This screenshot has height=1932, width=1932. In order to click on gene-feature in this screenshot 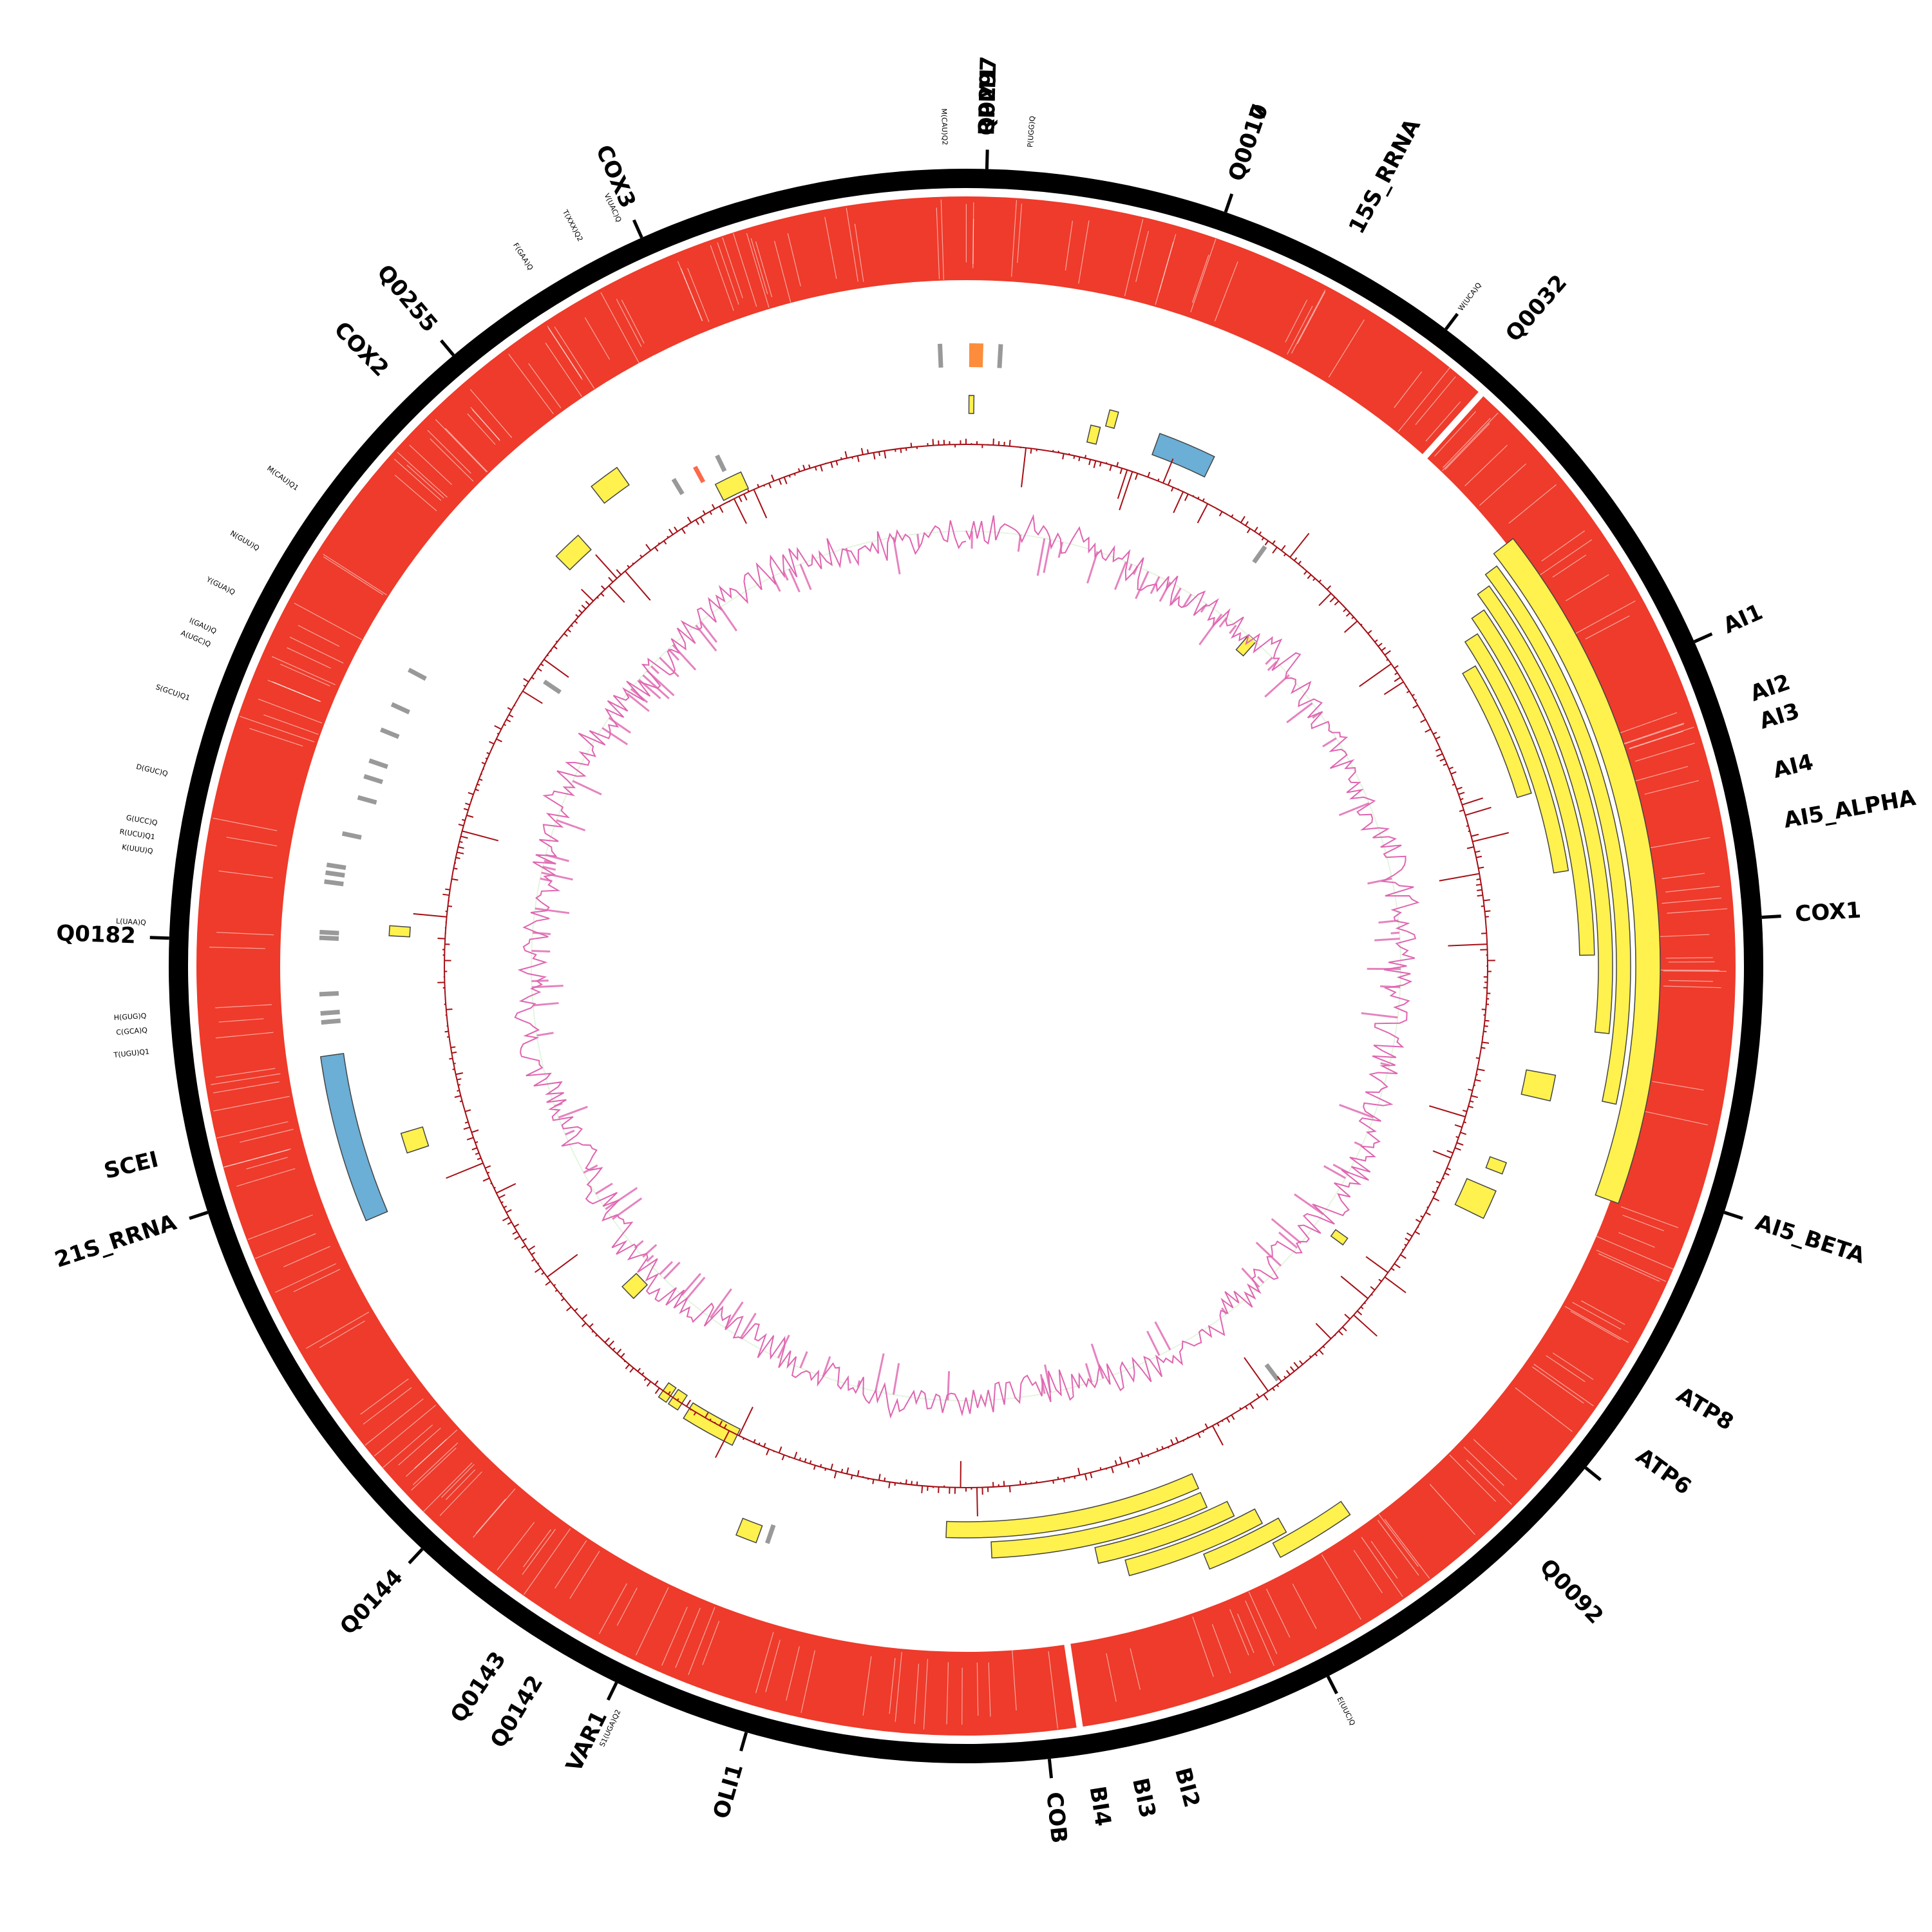, I will do `click(749, 1531)`.